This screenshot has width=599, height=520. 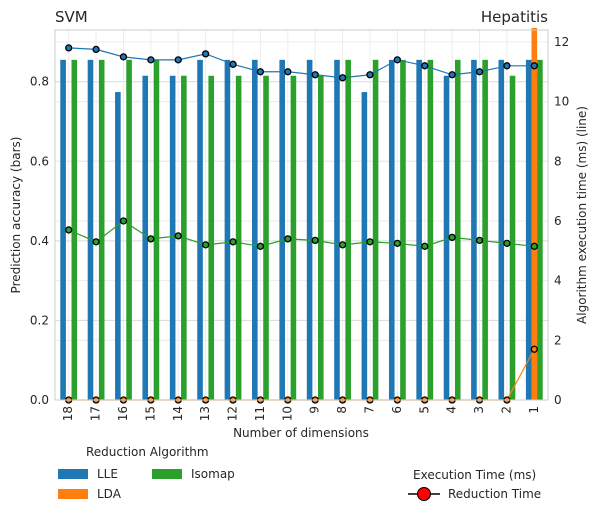 I want to click on chart-title-left: SVM, so click(x=71, y=17).